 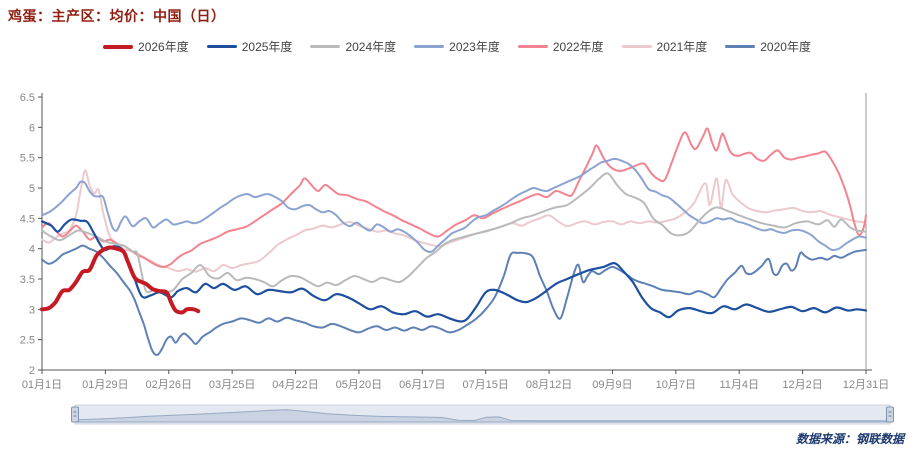 I want to click on legend-item-2026年度: 2026年度, so click(x=146, y=46).